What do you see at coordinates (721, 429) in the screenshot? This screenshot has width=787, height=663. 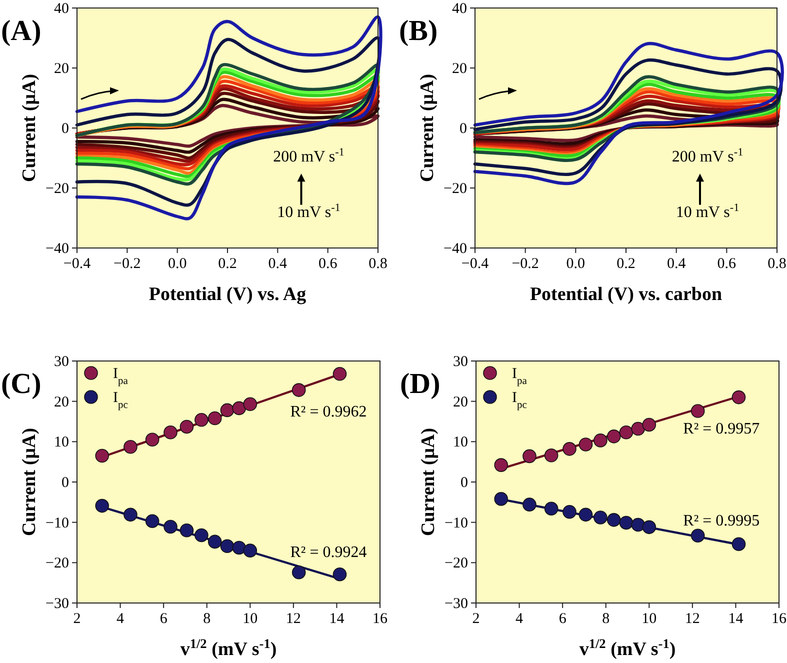 I see `annotation: R² = 0.9957` at bounding box center [721, 429].